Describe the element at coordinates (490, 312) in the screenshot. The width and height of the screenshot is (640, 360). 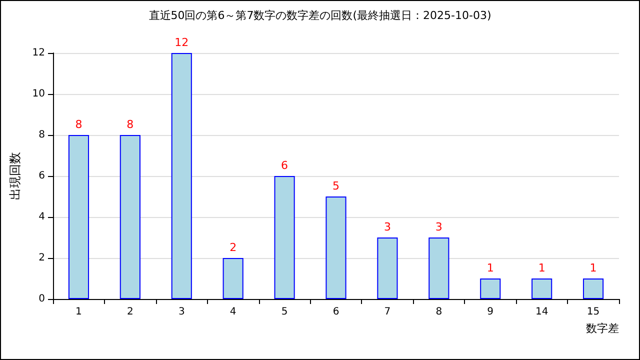
I see `x-tick-label: 9` at that location.